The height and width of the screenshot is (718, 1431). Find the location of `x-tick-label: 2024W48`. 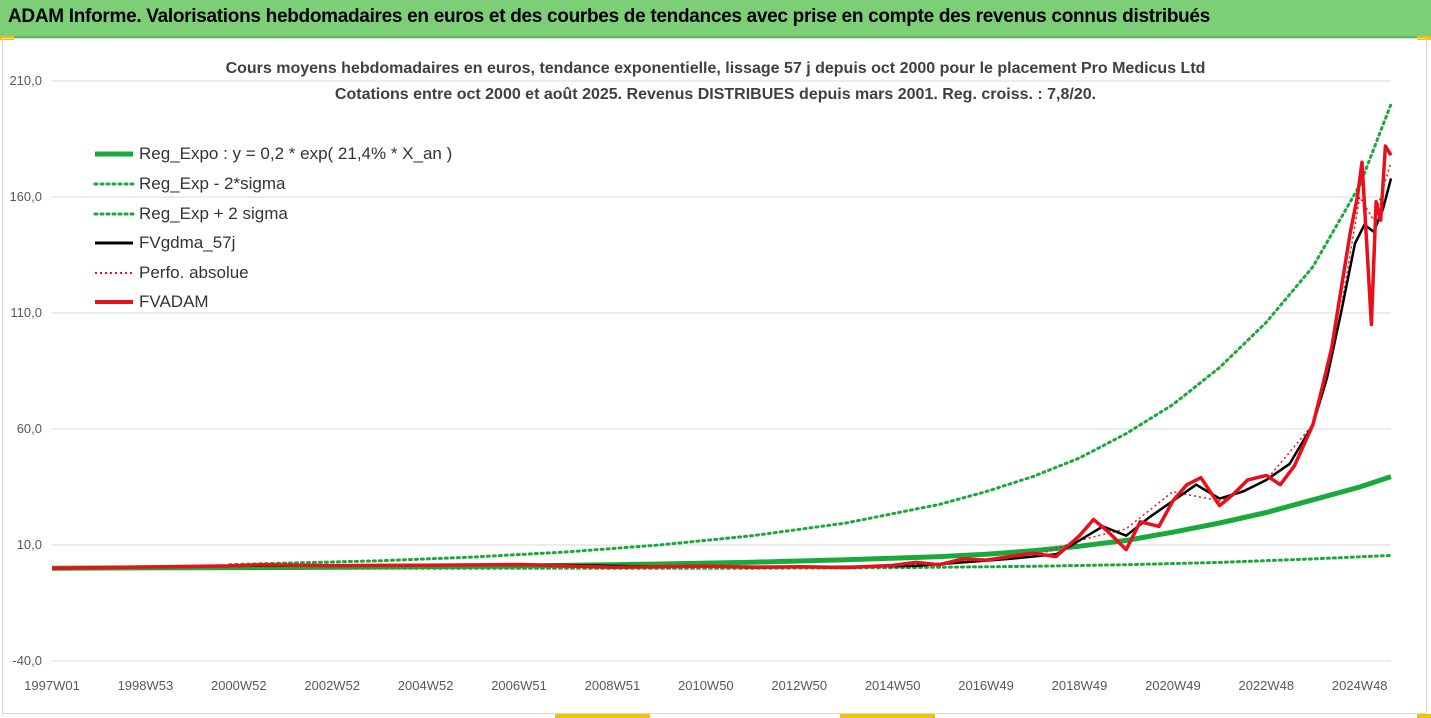

x-tick-label: 2024W48 is located at coordinates (1360, 685).